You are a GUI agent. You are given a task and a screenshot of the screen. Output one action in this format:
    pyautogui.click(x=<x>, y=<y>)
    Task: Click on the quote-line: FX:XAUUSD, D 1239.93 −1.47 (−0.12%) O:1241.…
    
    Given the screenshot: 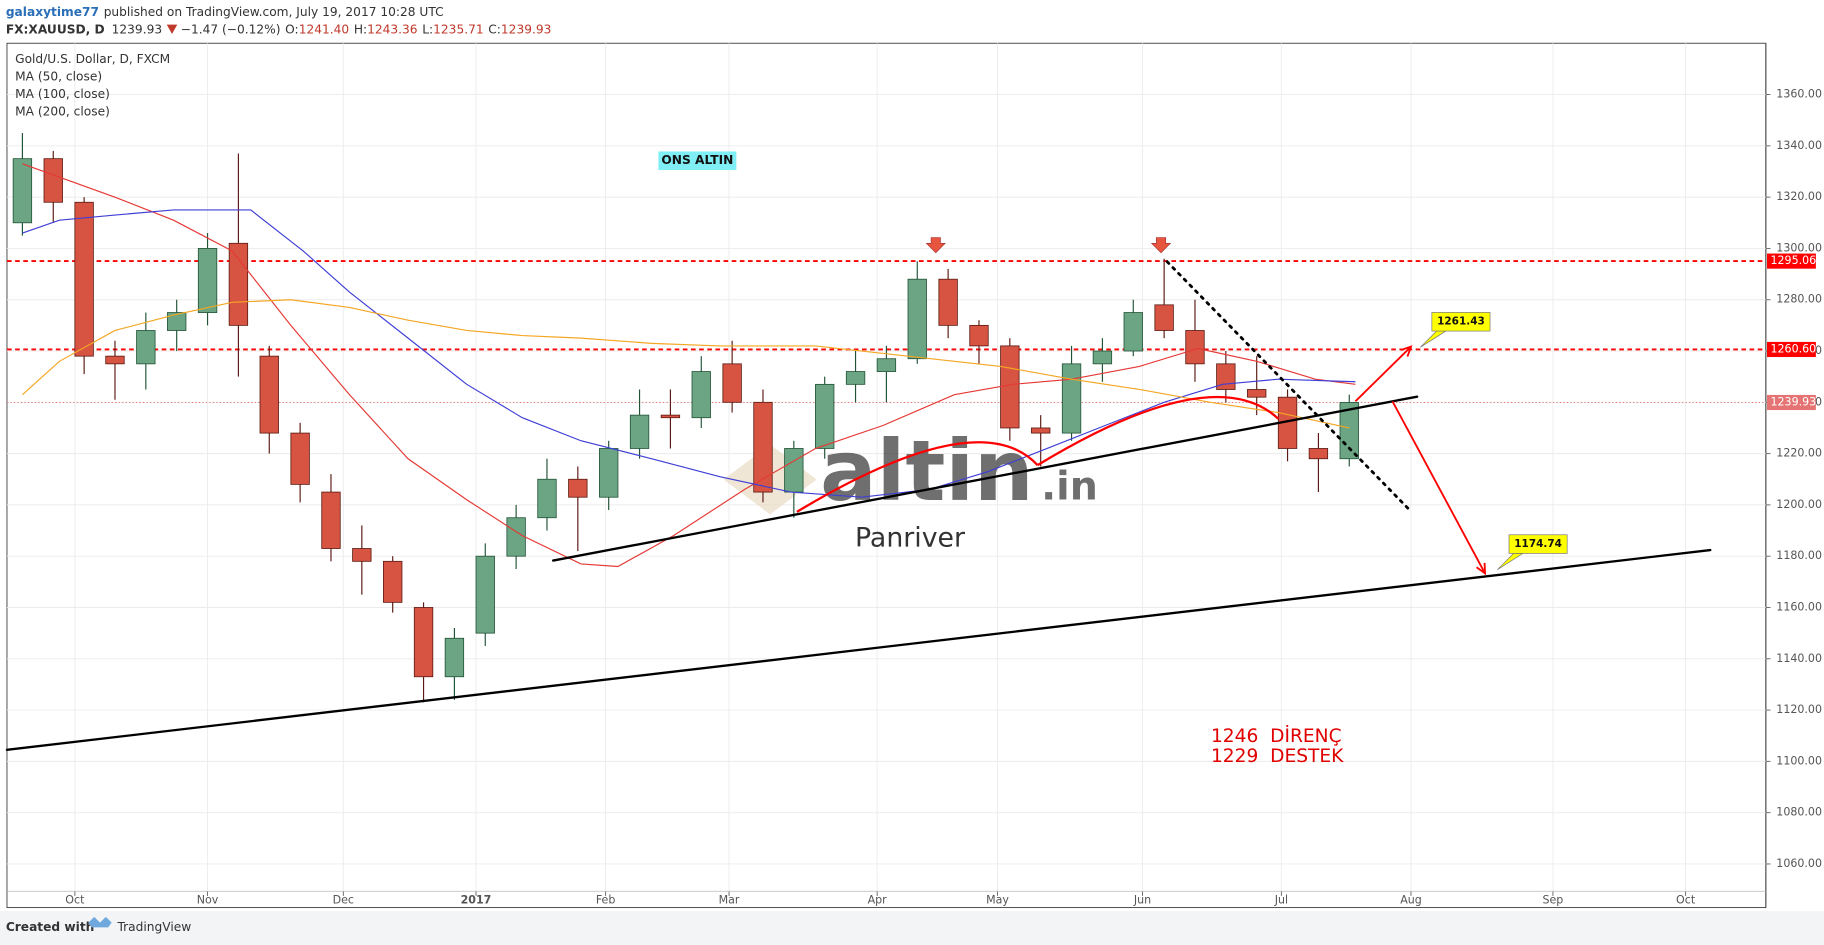 What is the action you would take?
    pyautogui.click(x=279, y=29)
    